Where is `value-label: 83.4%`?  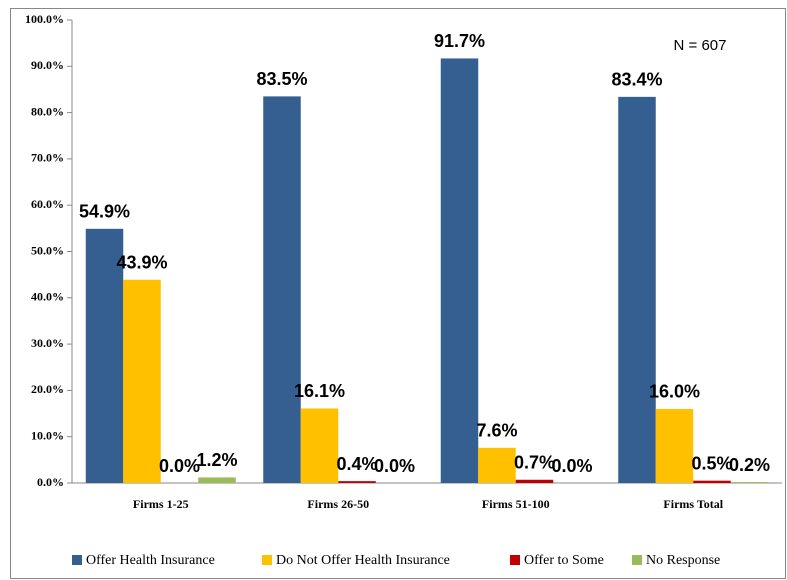 value-label: 83.4% is located at coordinates (636, 80).